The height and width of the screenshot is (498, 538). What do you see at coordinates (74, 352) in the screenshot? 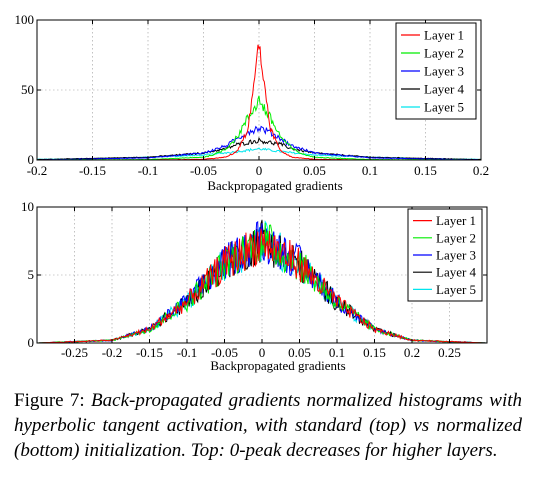
I see `x-tick-label: -0.25` at bounding box center [74, 352].